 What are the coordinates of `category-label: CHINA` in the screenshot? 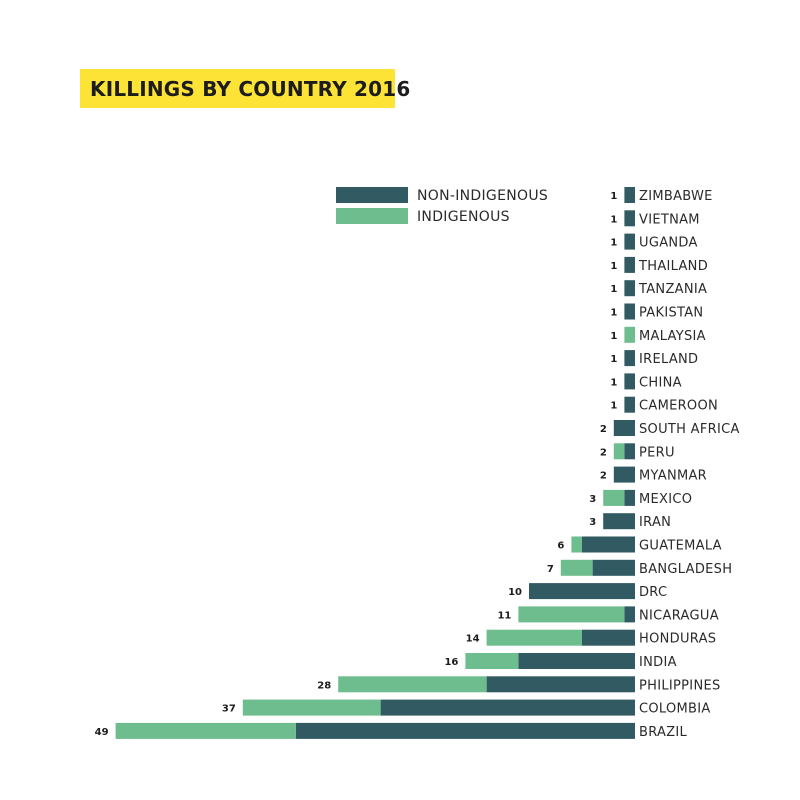 It's located at (660, 382).